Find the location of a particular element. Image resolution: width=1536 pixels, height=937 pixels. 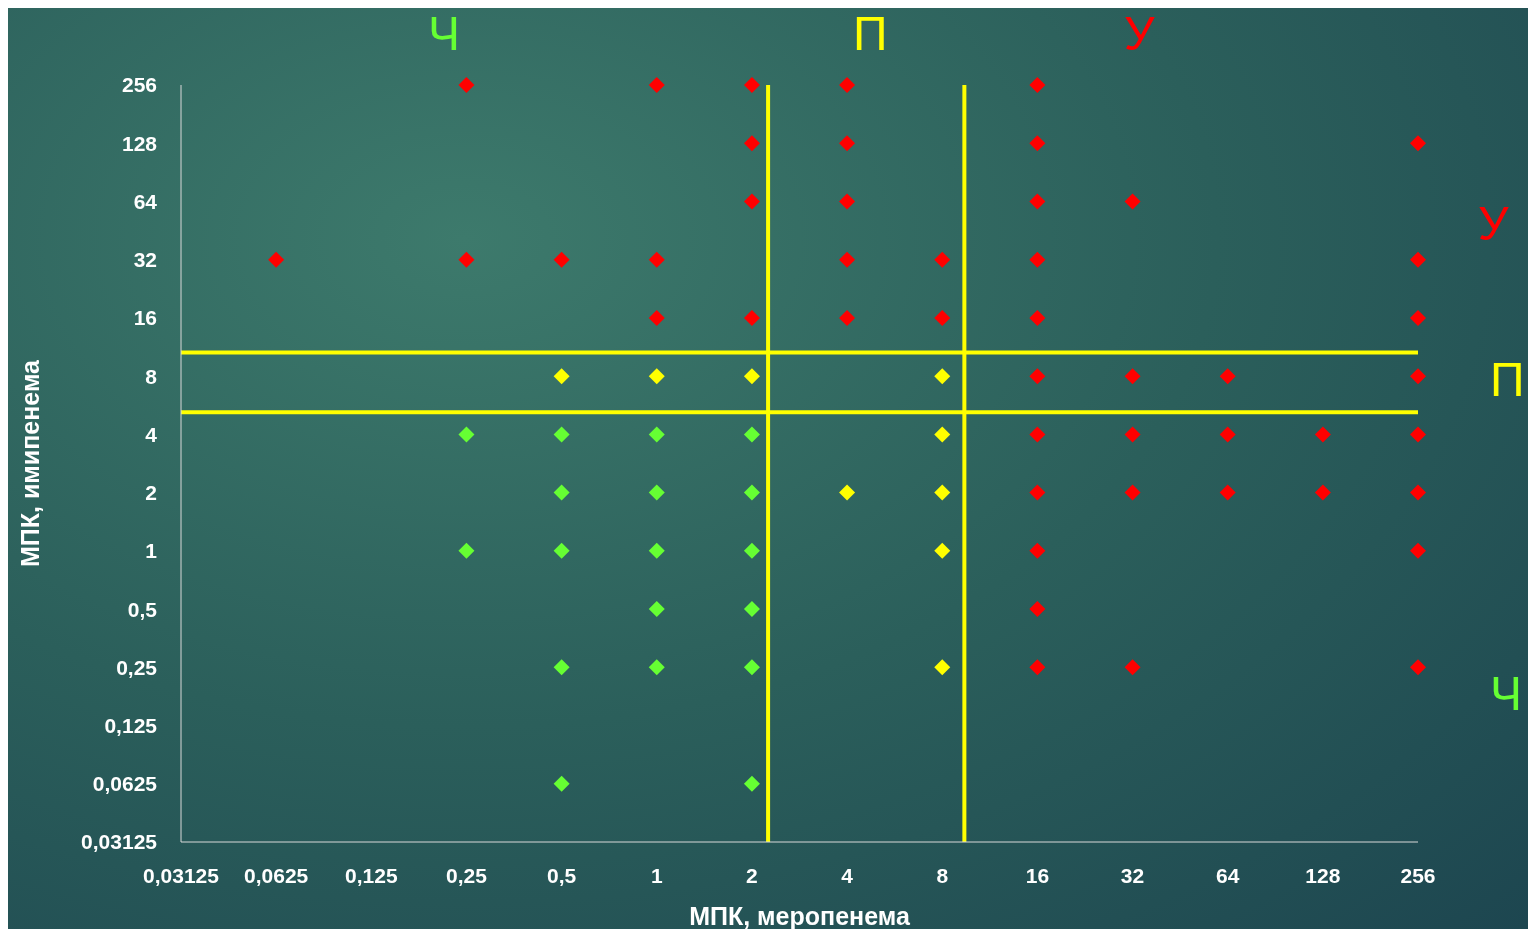

x-tick-label: 1 is located at coordinates (656, 875).